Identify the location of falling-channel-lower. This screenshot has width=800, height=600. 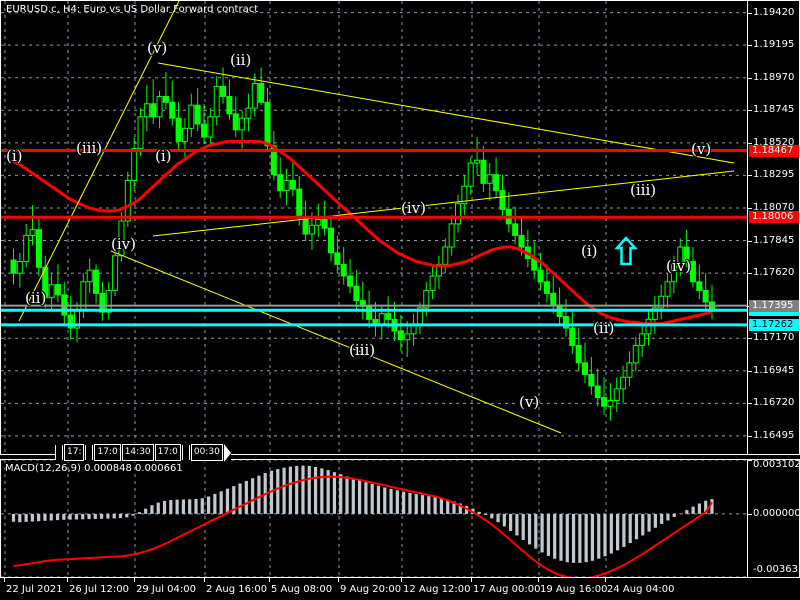
(443, 203).